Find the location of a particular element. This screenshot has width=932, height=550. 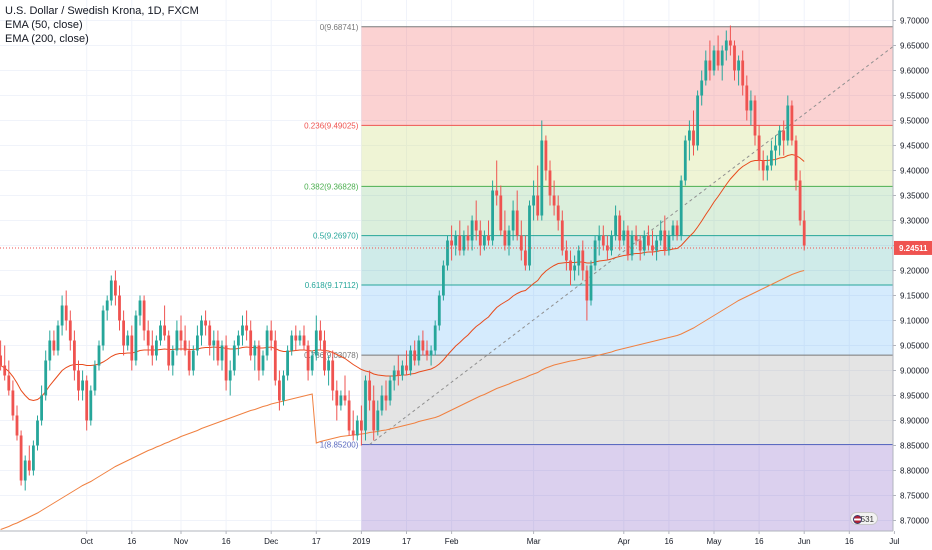

fib-level-label: 0.382(9.36828) is located at coordinates (331, 186).